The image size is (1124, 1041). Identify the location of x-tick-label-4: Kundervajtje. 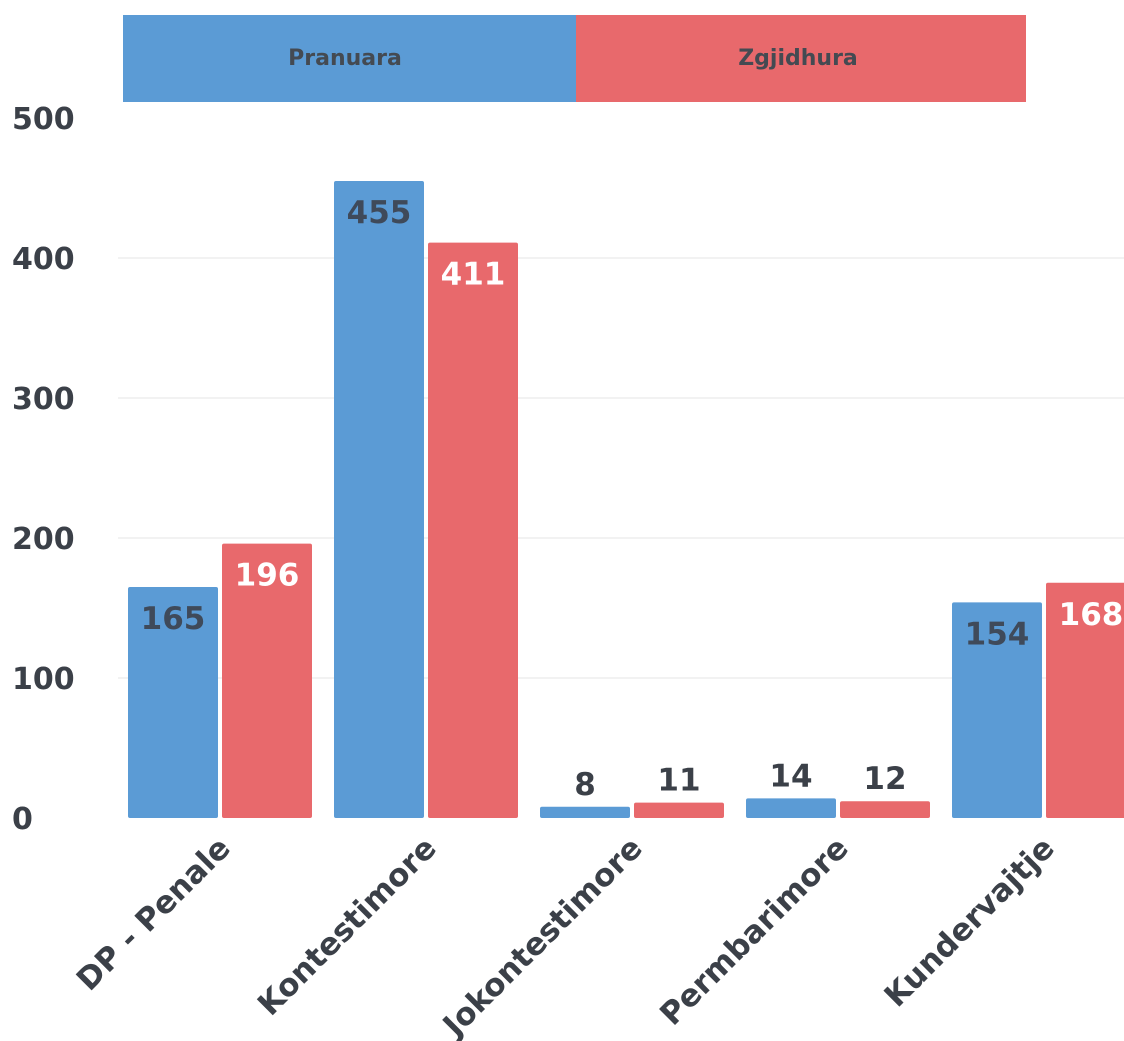
(970, 922).